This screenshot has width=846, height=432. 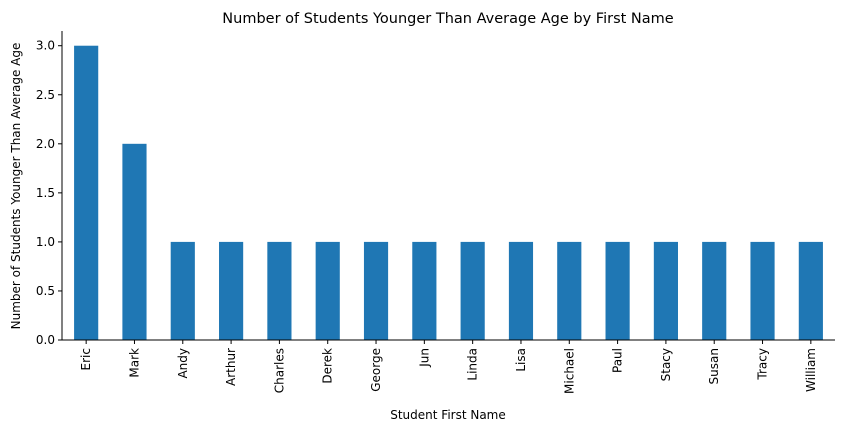 I want to click on bar-michael, so click(x=569, y=290).